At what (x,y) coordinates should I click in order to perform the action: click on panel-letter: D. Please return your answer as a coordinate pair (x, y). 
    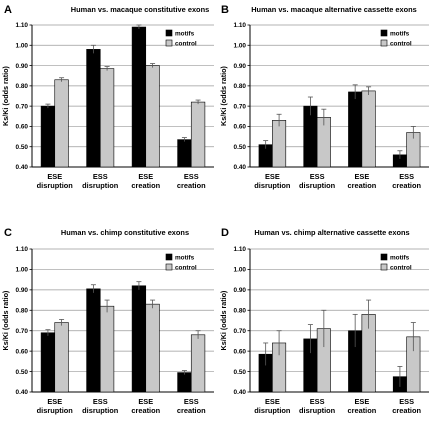
    Looking at the image, I should click on (225, 233).